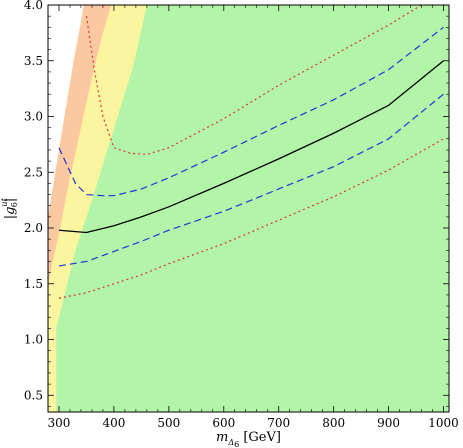  What do you see at coordinates (33, 395) in the screenshot?
I see `y-tick-label: 0.5` at bounding box center [33, 395].